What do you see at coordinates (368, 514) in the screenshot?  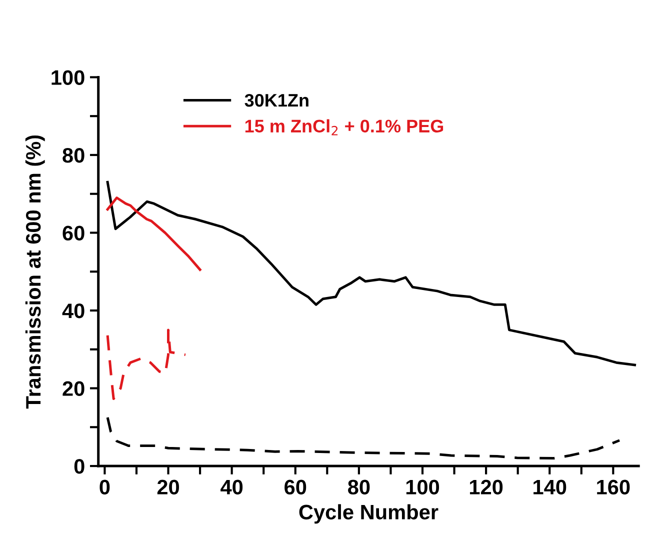 I see `x-axis-title: Cycle Number` at bounding box center [368, 514].